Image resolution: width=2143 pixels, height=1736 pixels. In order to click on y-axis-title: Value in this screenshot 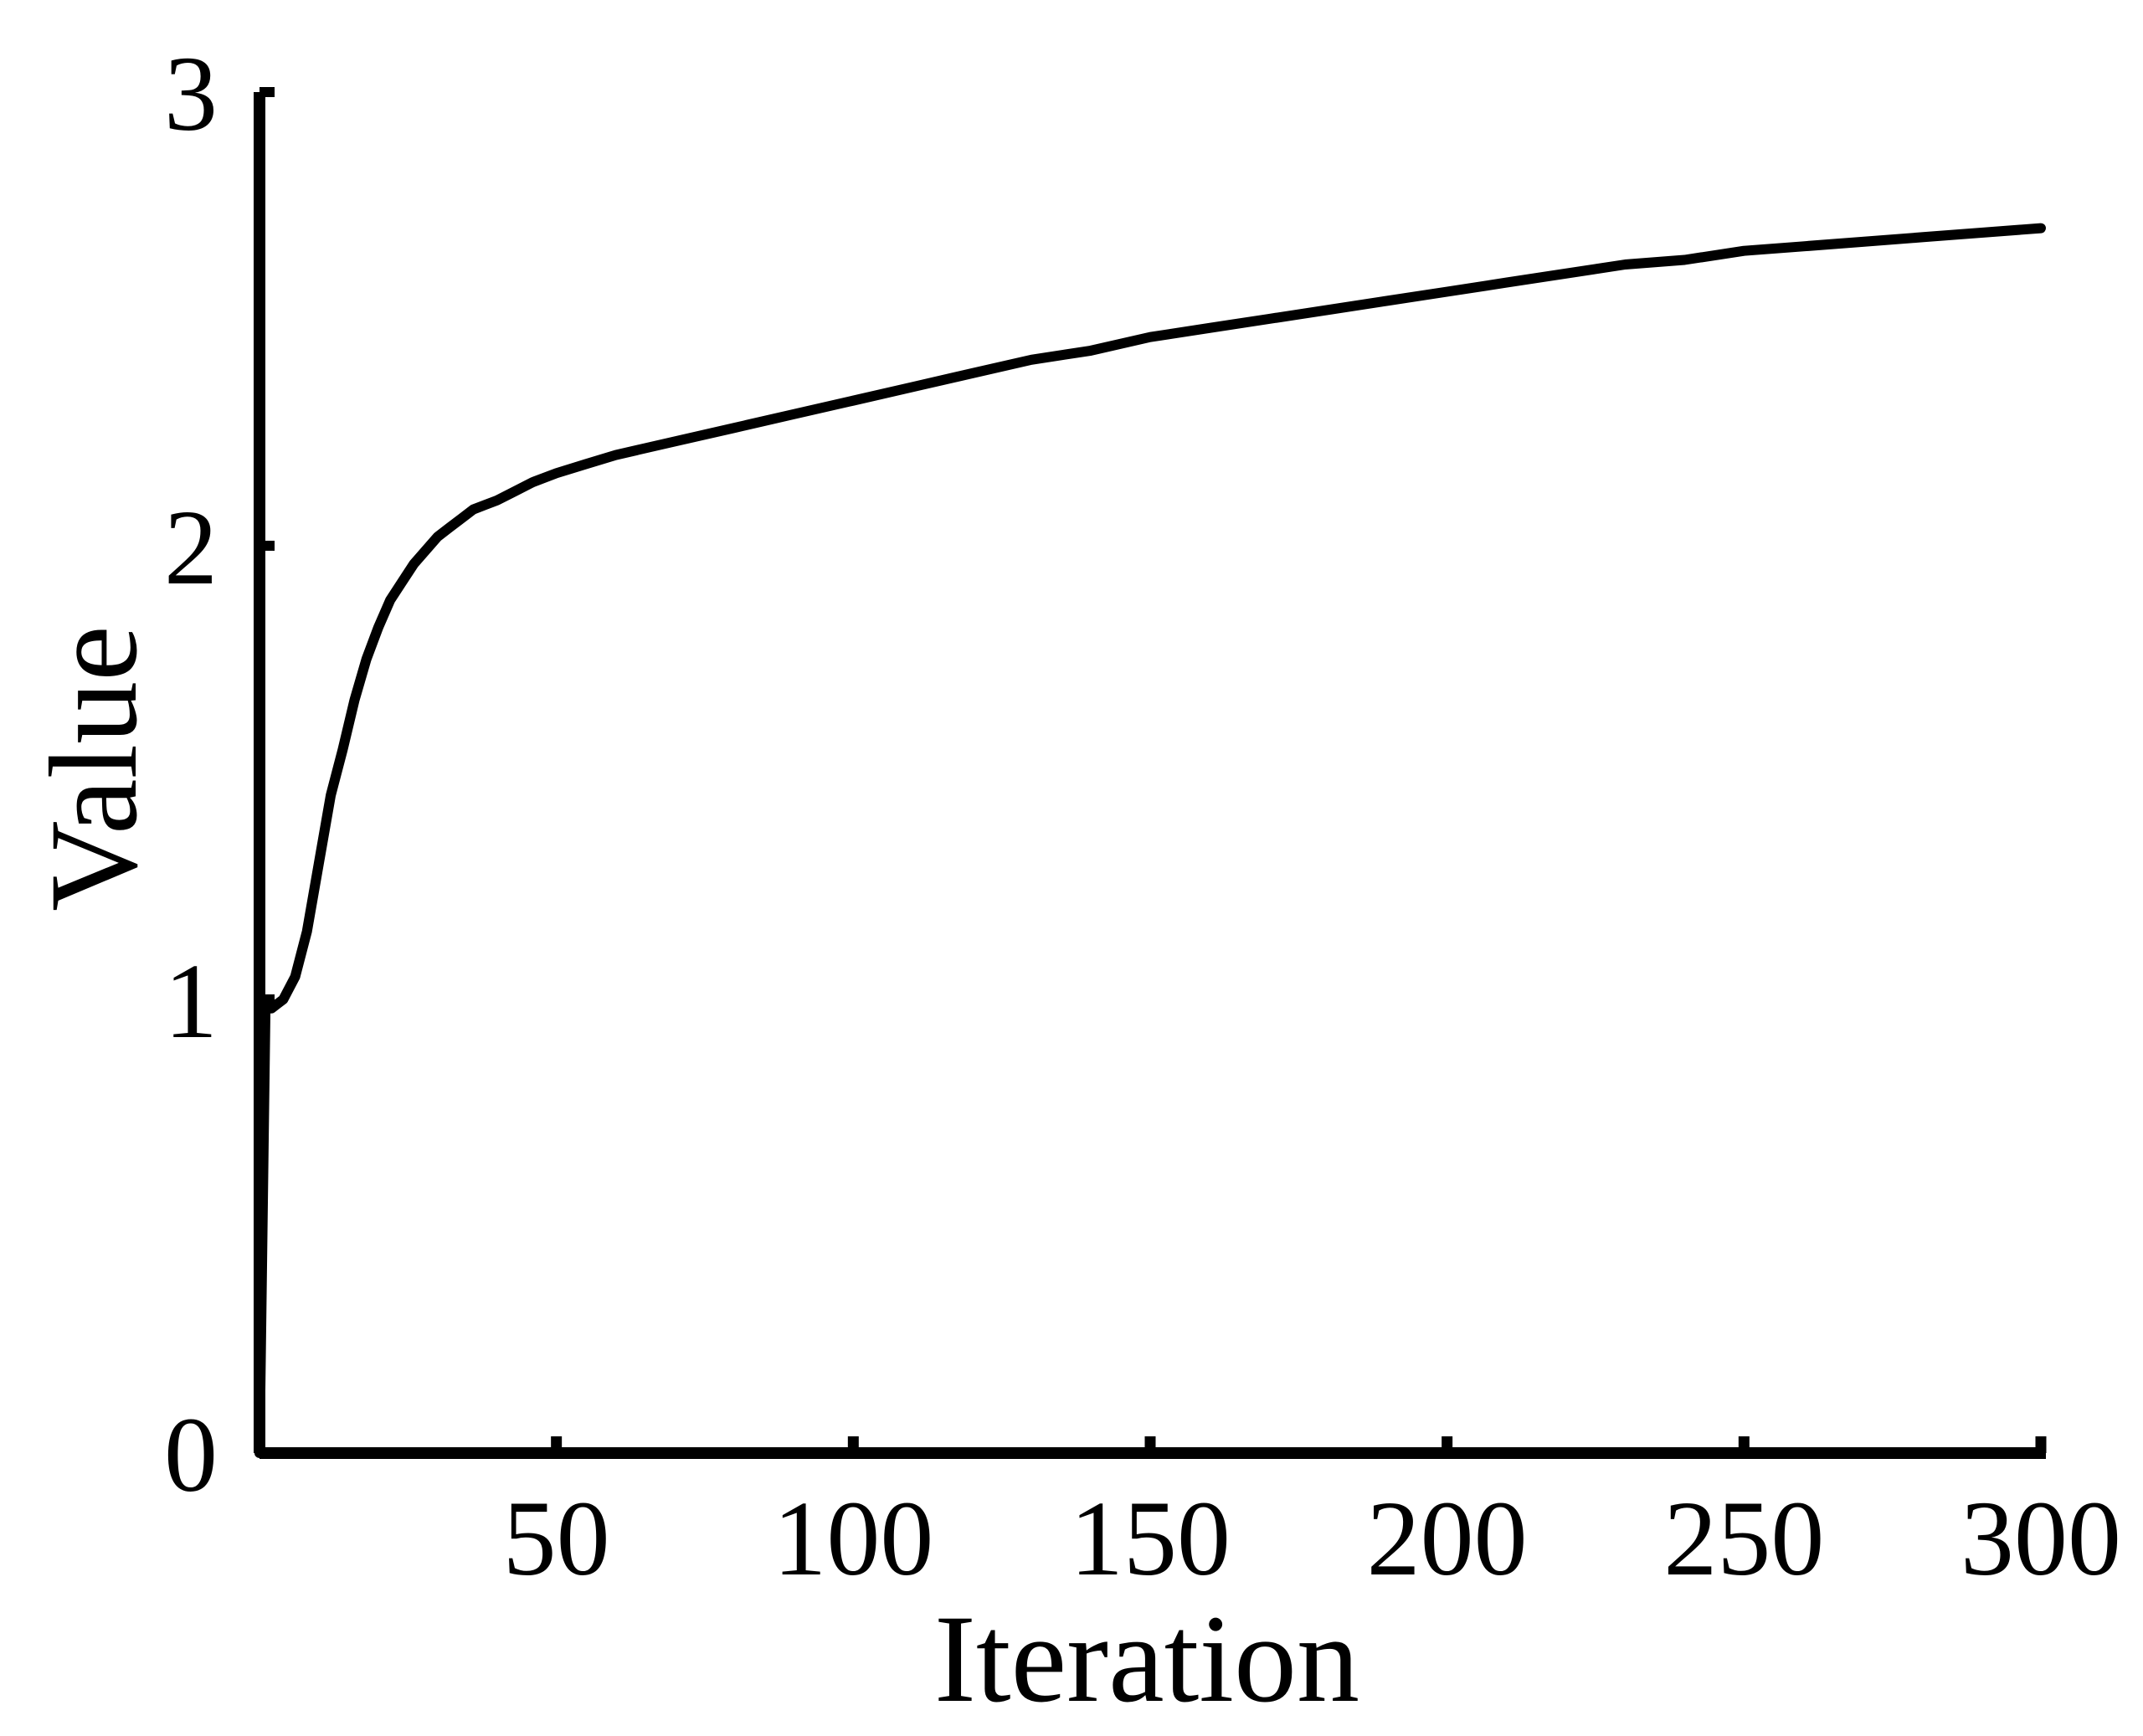, I will do `click(93, 768)`.